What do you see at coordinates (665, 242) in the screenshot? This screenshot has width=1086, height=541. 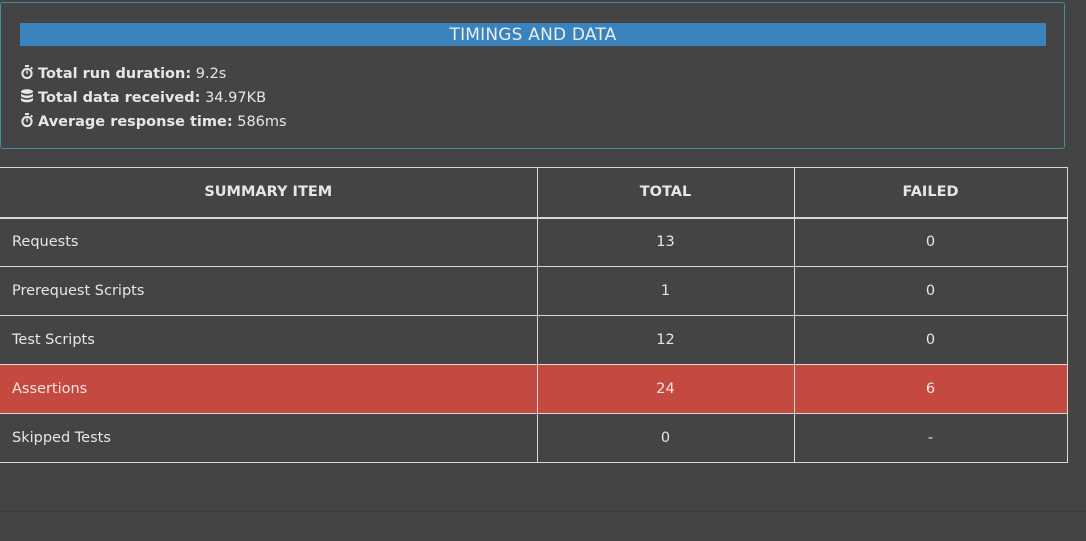 I see `total-cell: 13` at bounding box center [665, 242].